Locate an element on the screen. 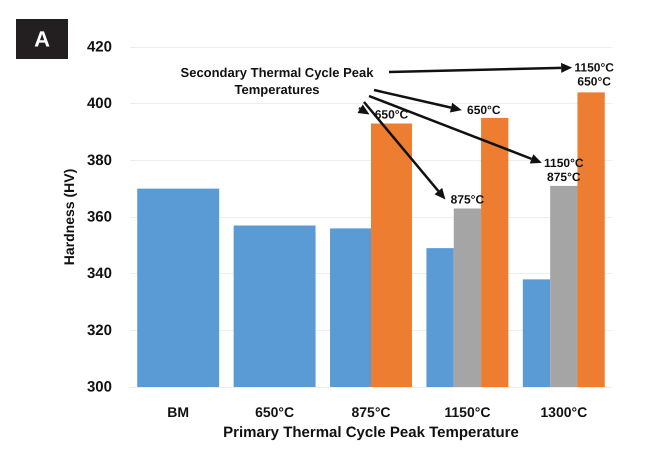 Image resolution: width=658 pixels, height=455 pixels. text: A is located at coordinates (42, 39).